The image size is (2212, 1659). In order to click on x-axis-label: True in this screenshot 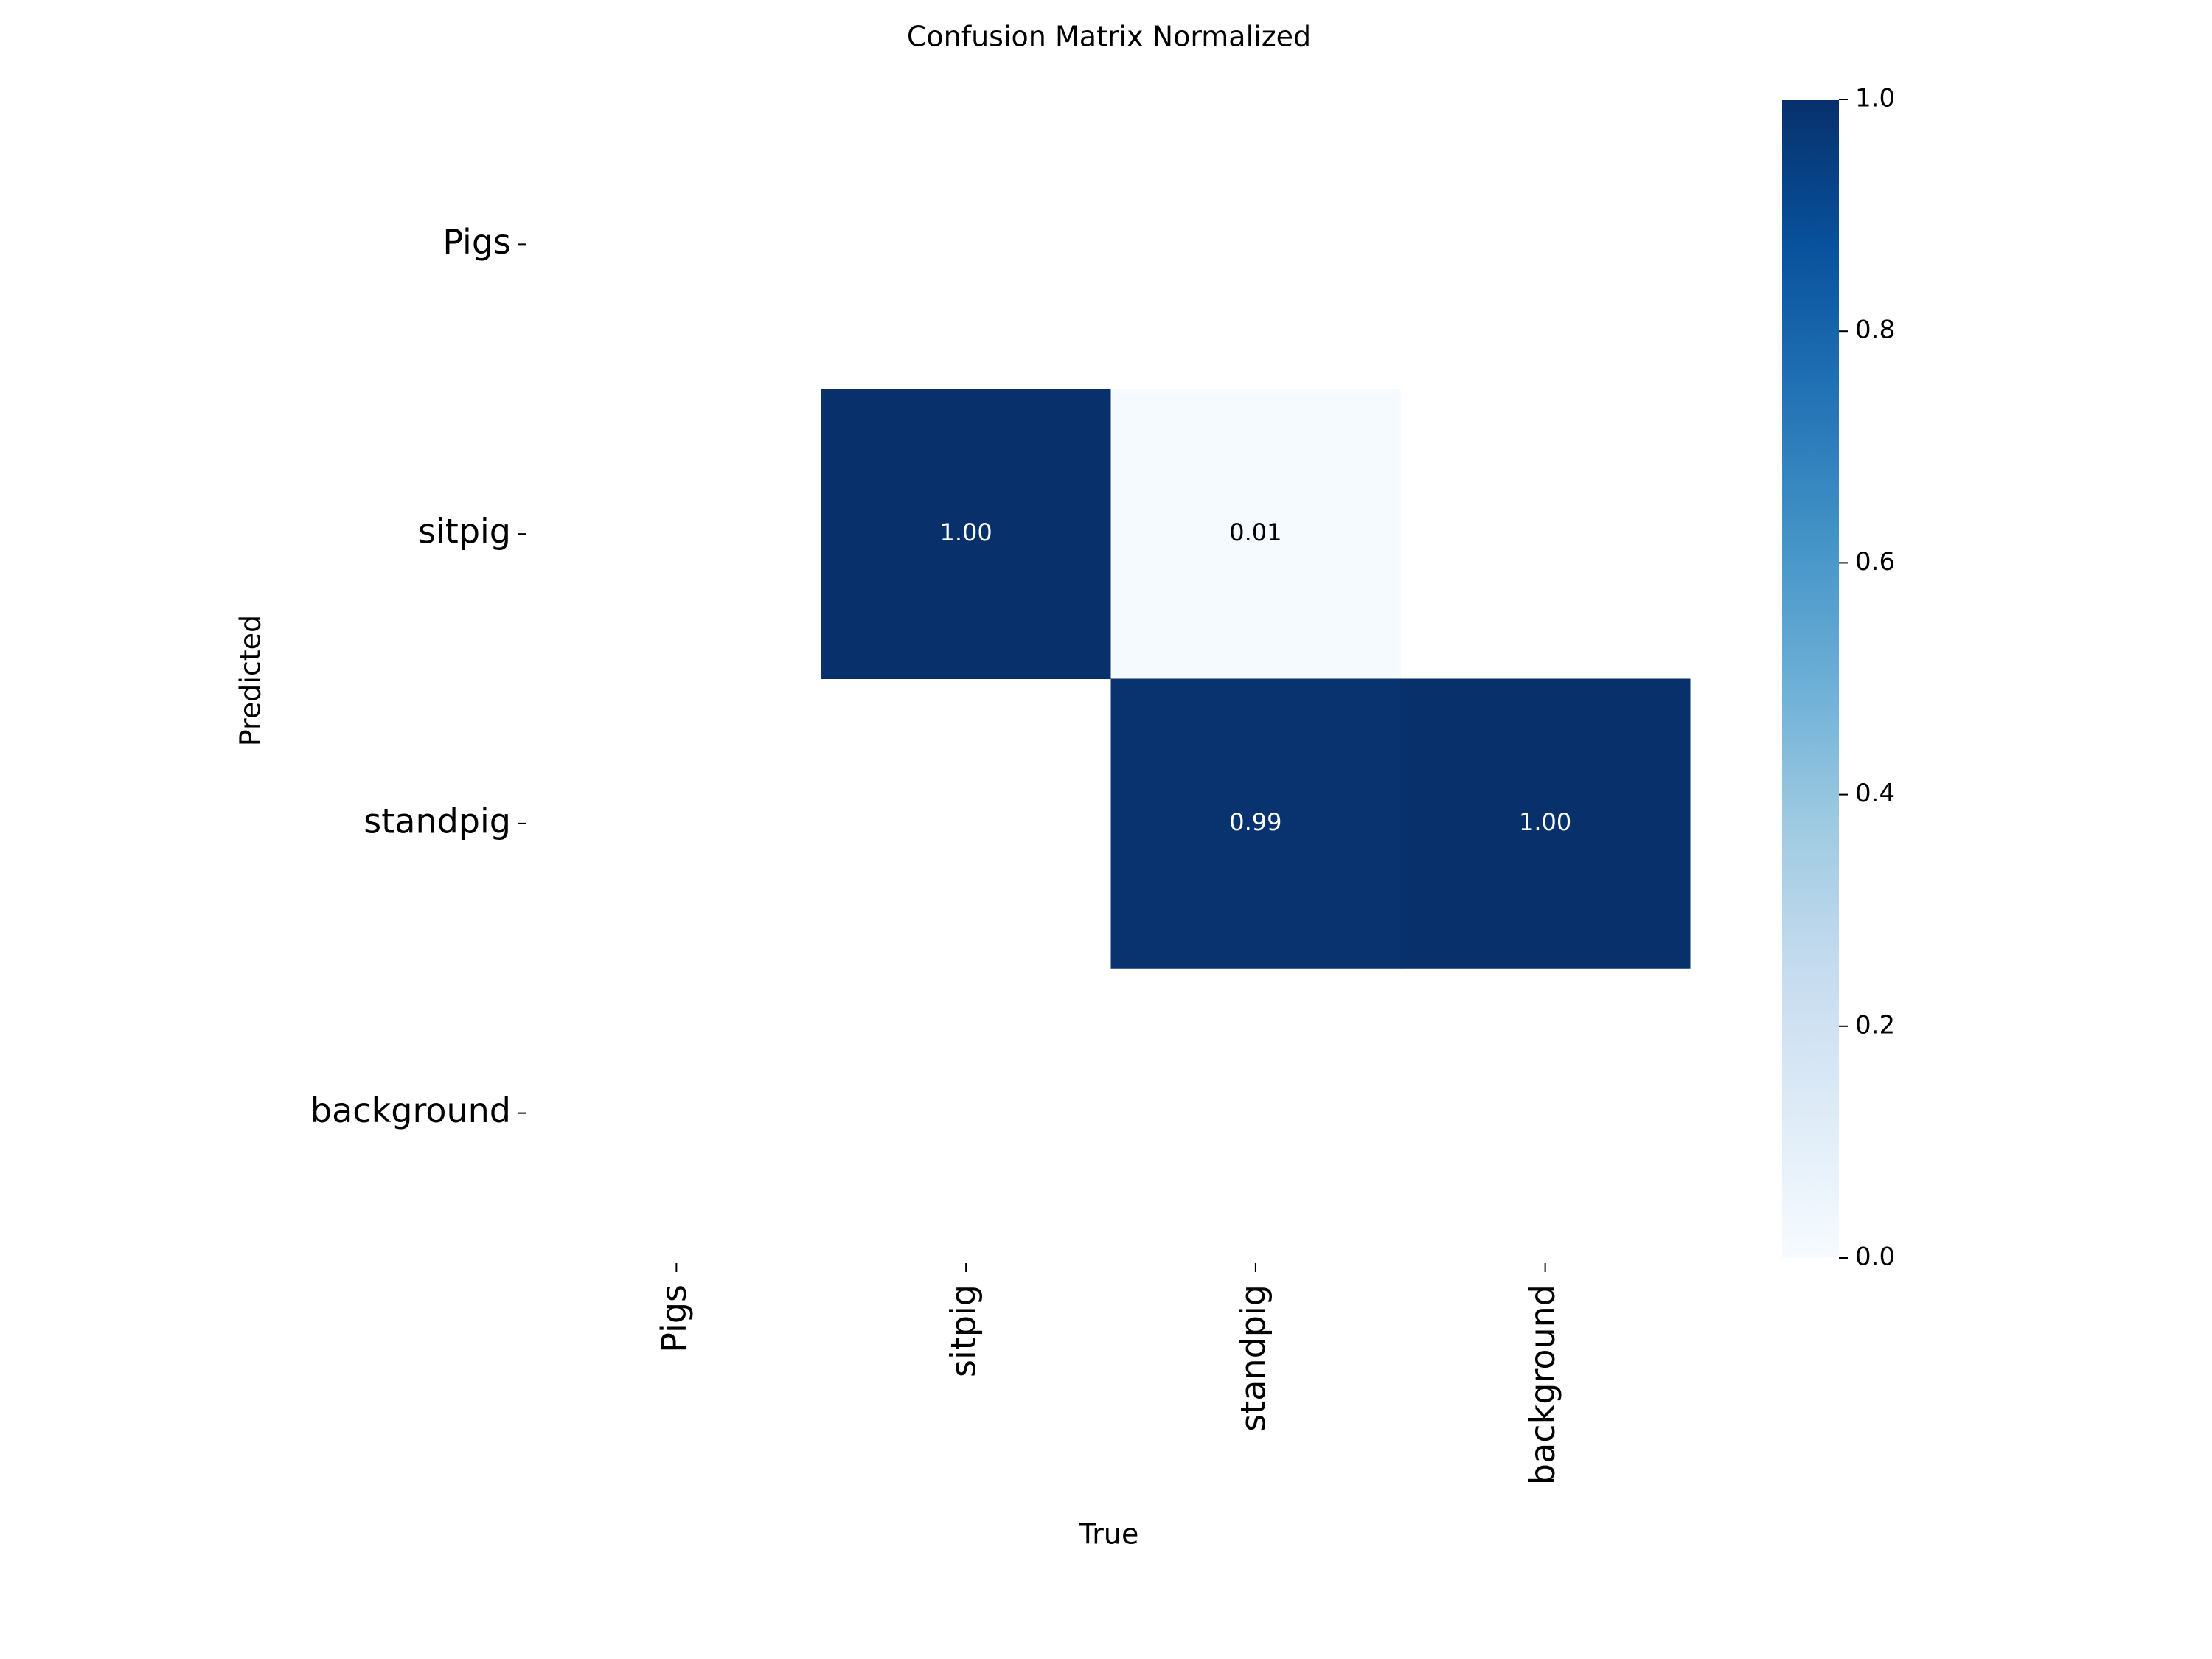, I will do `click(1109, 1534)`.